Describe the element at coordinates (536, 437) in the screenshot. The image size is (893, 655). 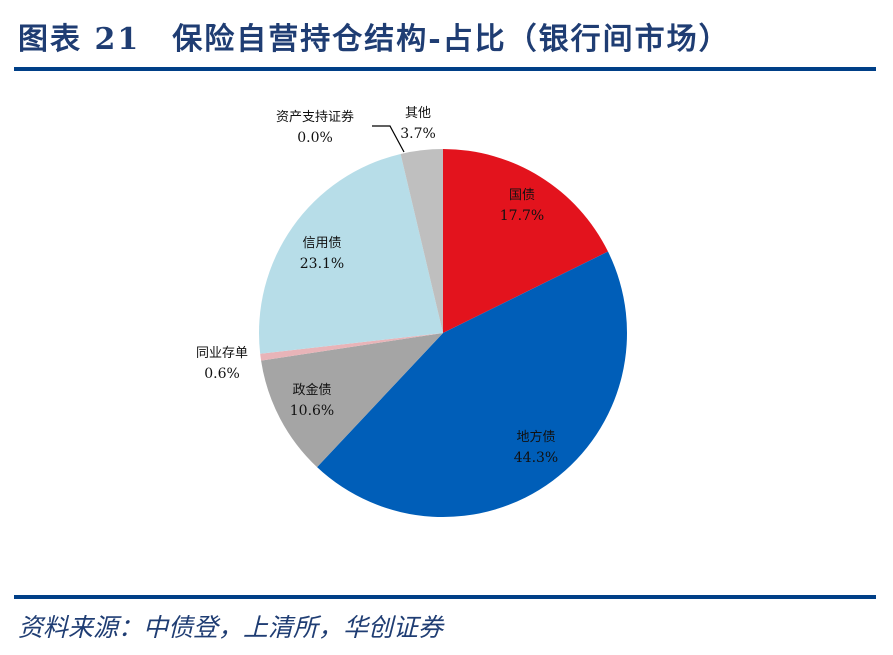
I see `label-name: 地方债` at that location.